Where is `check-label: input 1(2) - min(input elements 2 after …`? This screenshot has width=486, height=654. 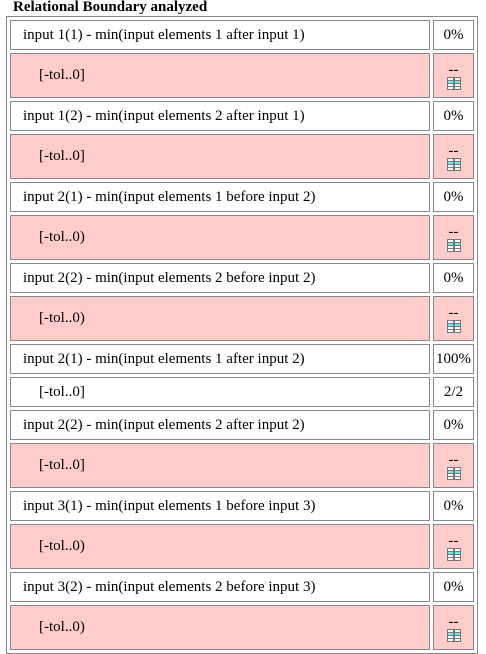 check-label: input 1(2) - min(input elements 2 after … is located at coordinates (220, 116).